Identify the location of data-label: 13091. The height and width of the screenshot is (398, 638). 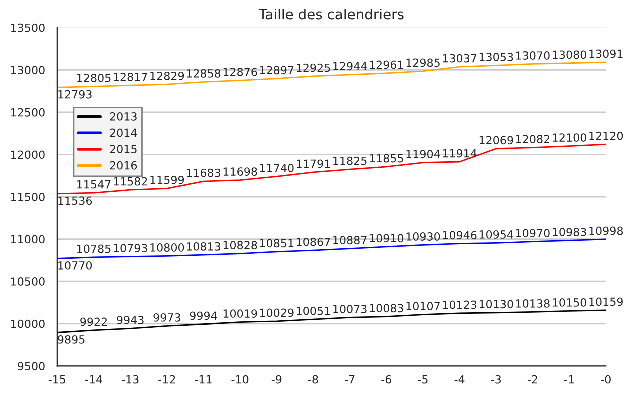
(606, 54).